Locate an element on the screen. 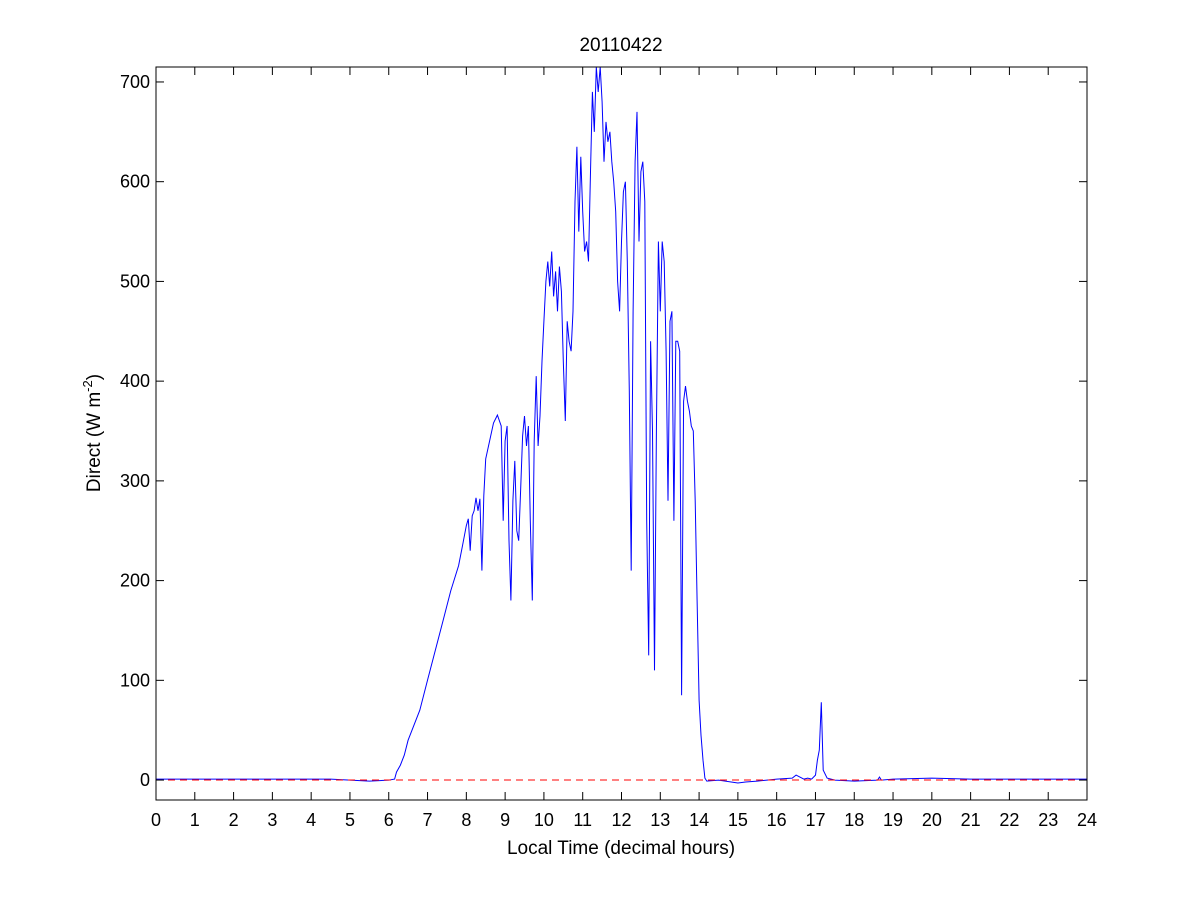 The image size is (1201, 900). y-axis-label-close: ) is located at coordinates (94, 377).